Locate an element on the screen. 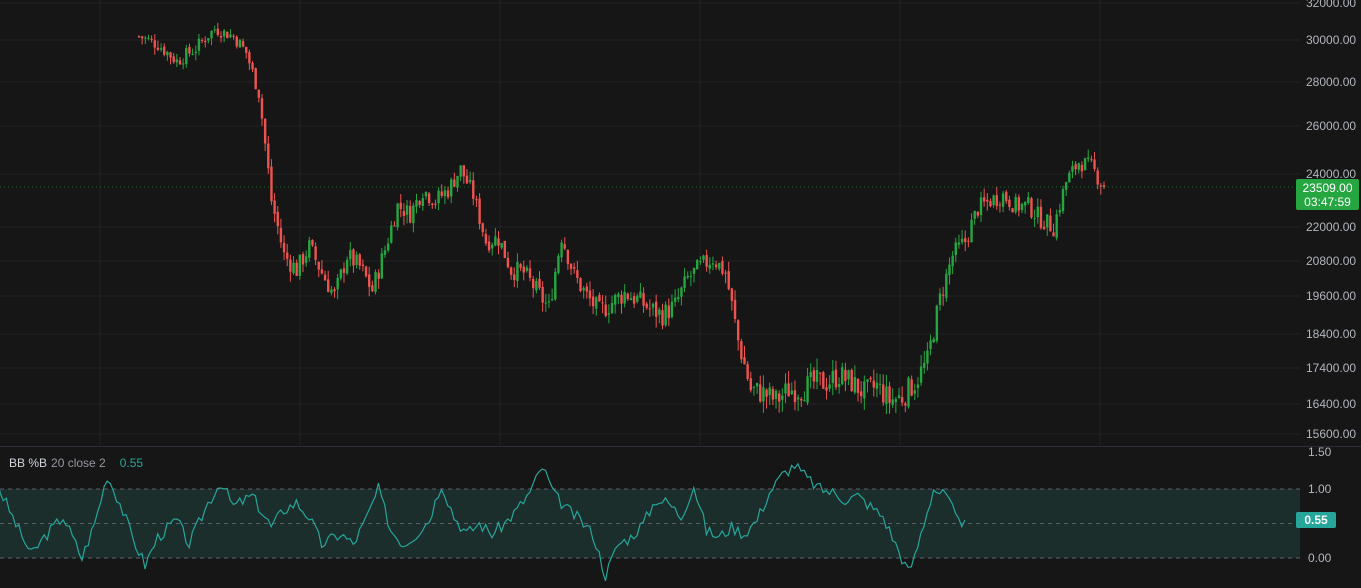 The width and height of the screenshot is (1361, 588). price-tick-label: 32000.00 is located at coordinates (1331, 5).